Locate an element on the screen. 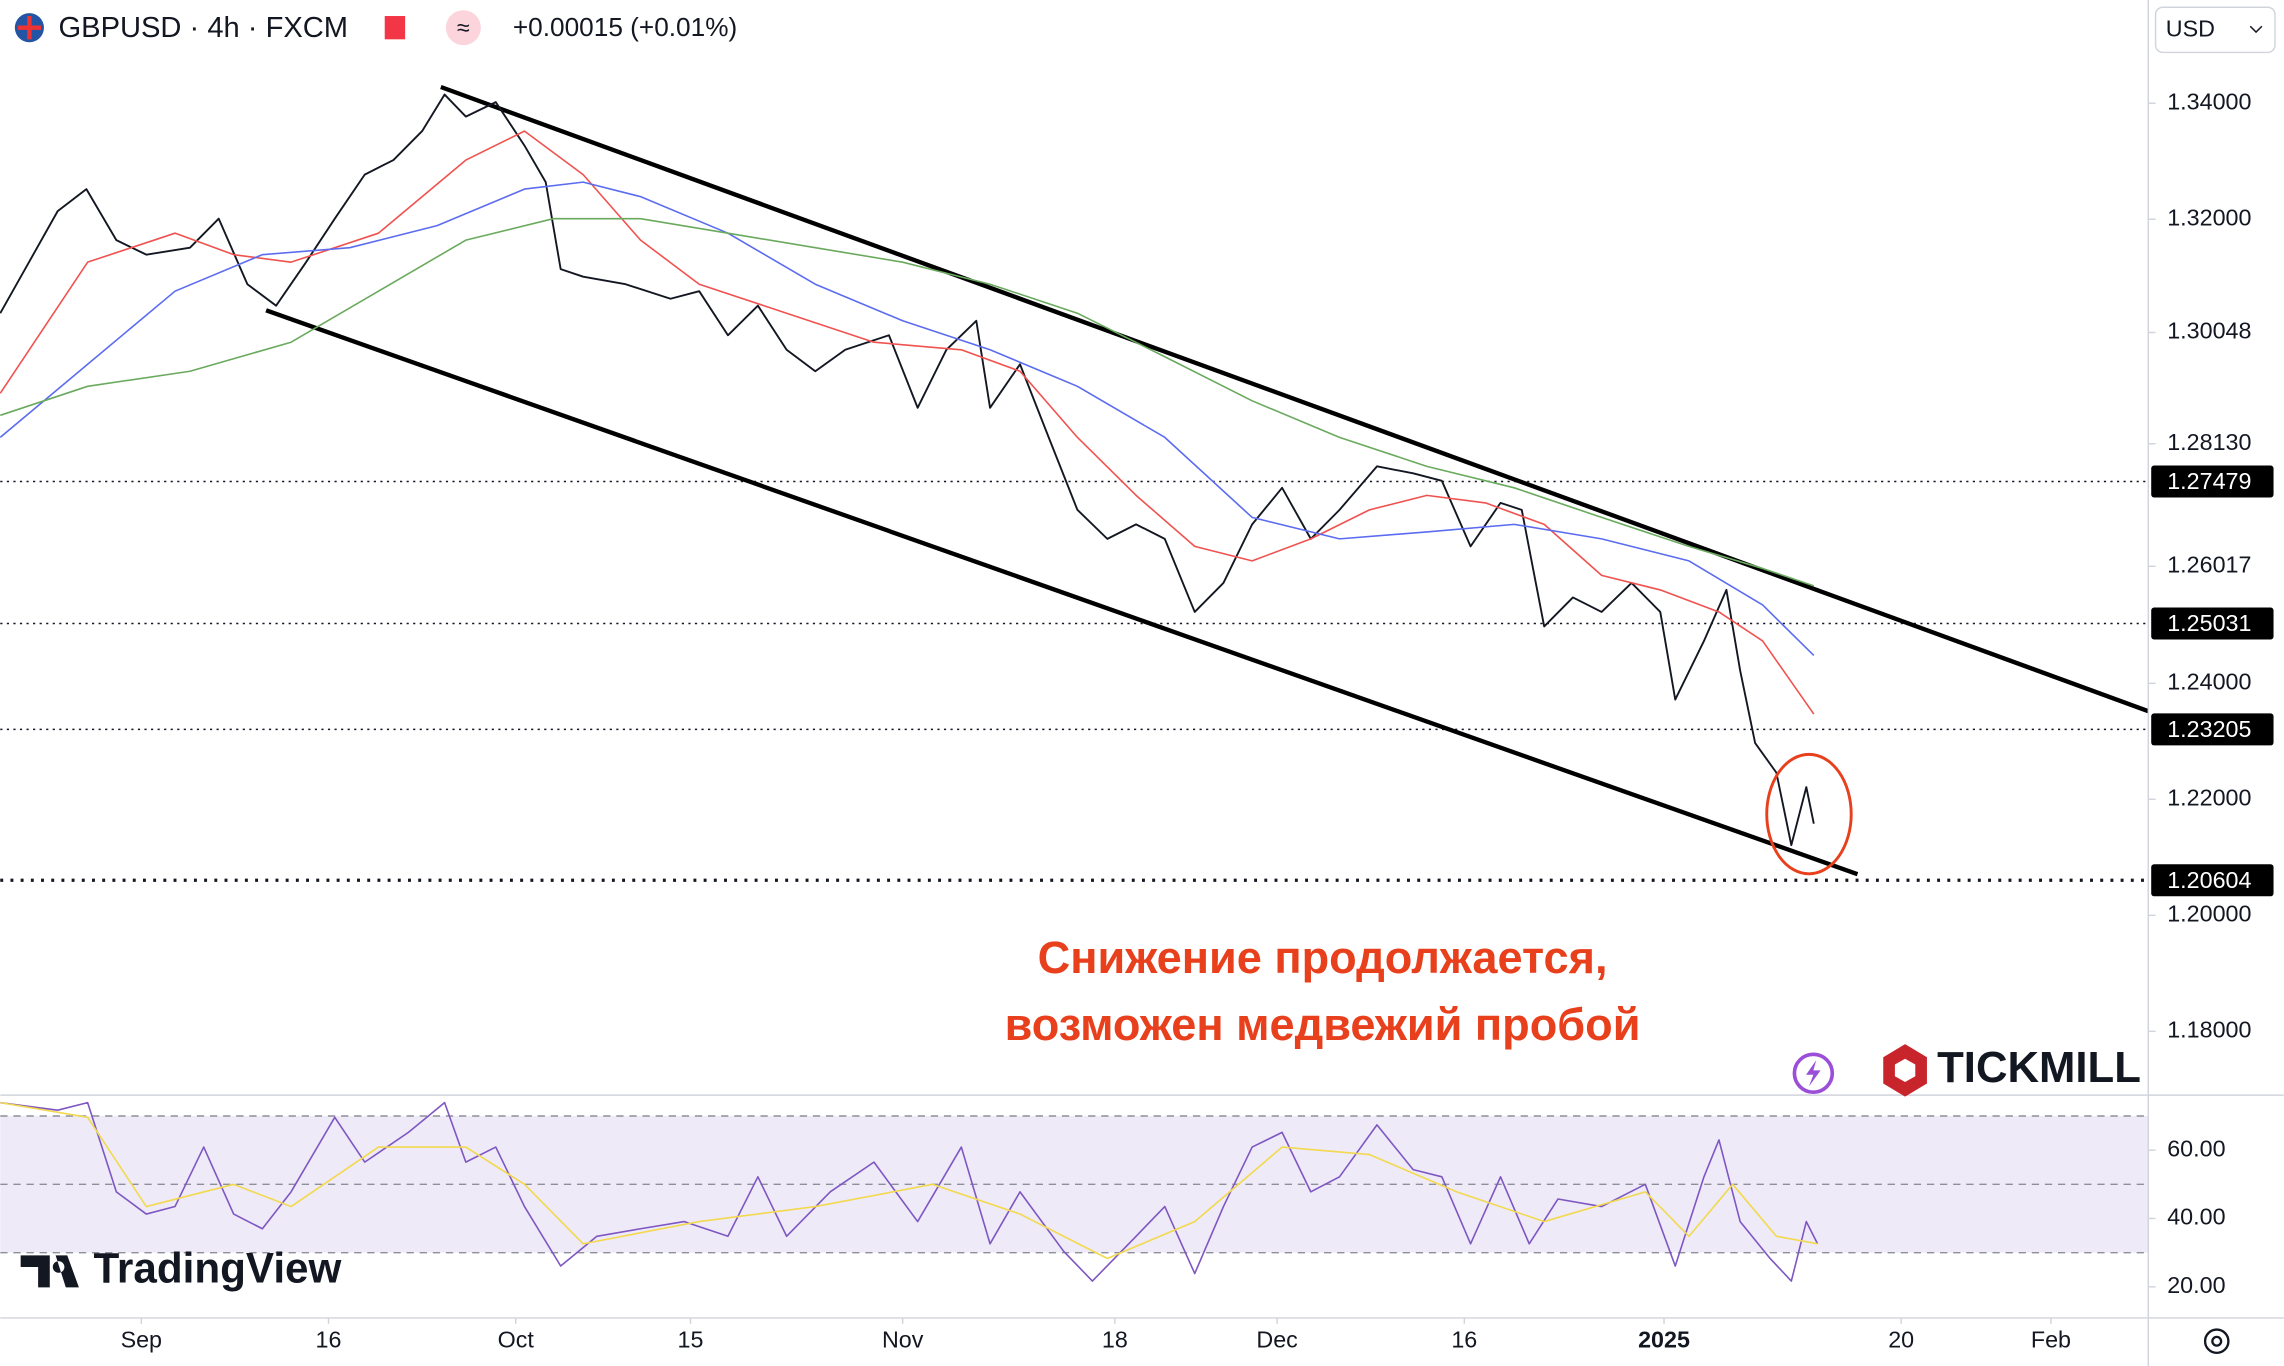 This screenshot has width=2284, height=1366. y-tick-label: 1.28130 is located at coordinates (2209, 442).